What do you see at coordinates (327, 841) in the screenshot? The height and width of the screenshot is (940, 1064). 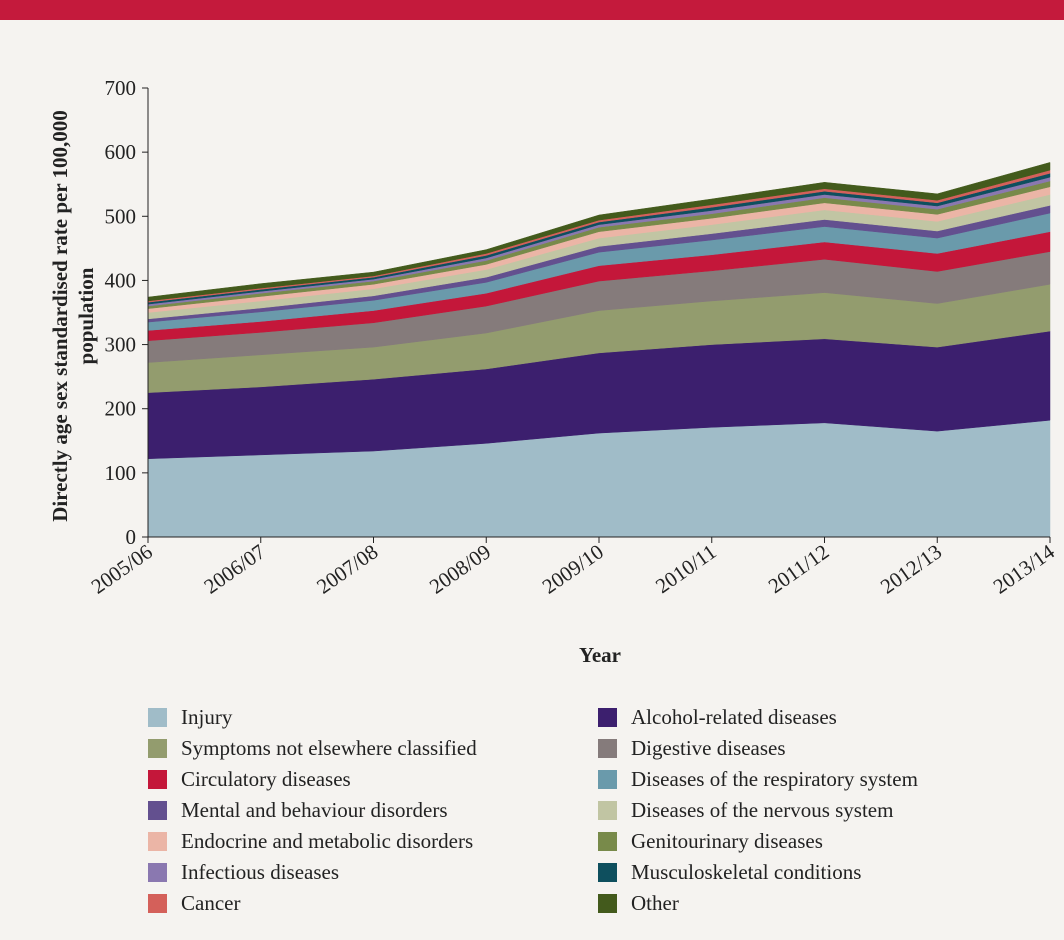 I see `legend-label: Endocrine and metabolic disorders` at bounding box center [327, 841].